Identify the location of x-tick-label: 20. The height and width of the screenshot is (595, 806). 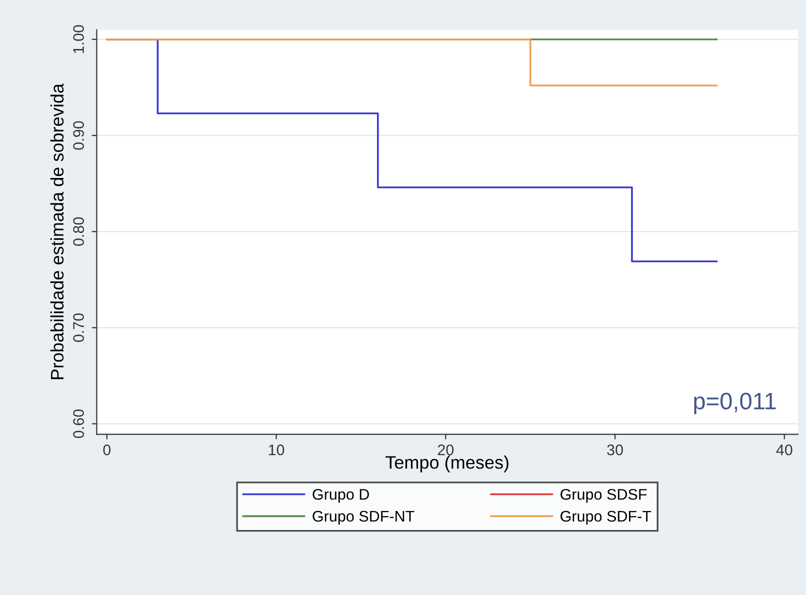
(446, 450).